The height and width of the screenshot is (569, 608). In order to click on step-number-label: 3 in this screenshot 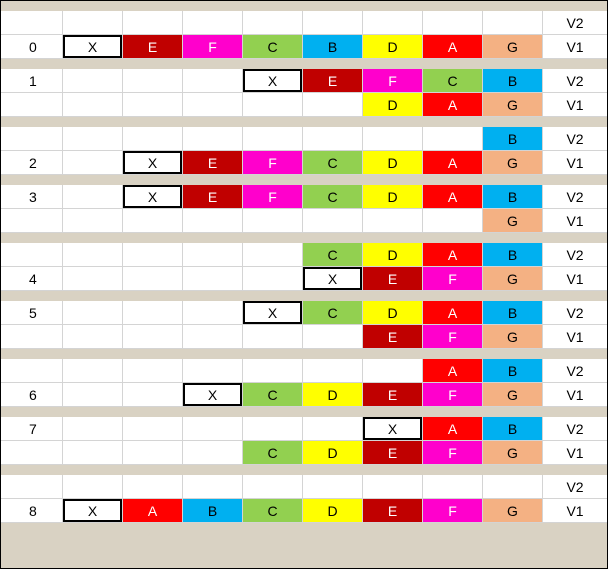, I will do `click(33, 197)`.